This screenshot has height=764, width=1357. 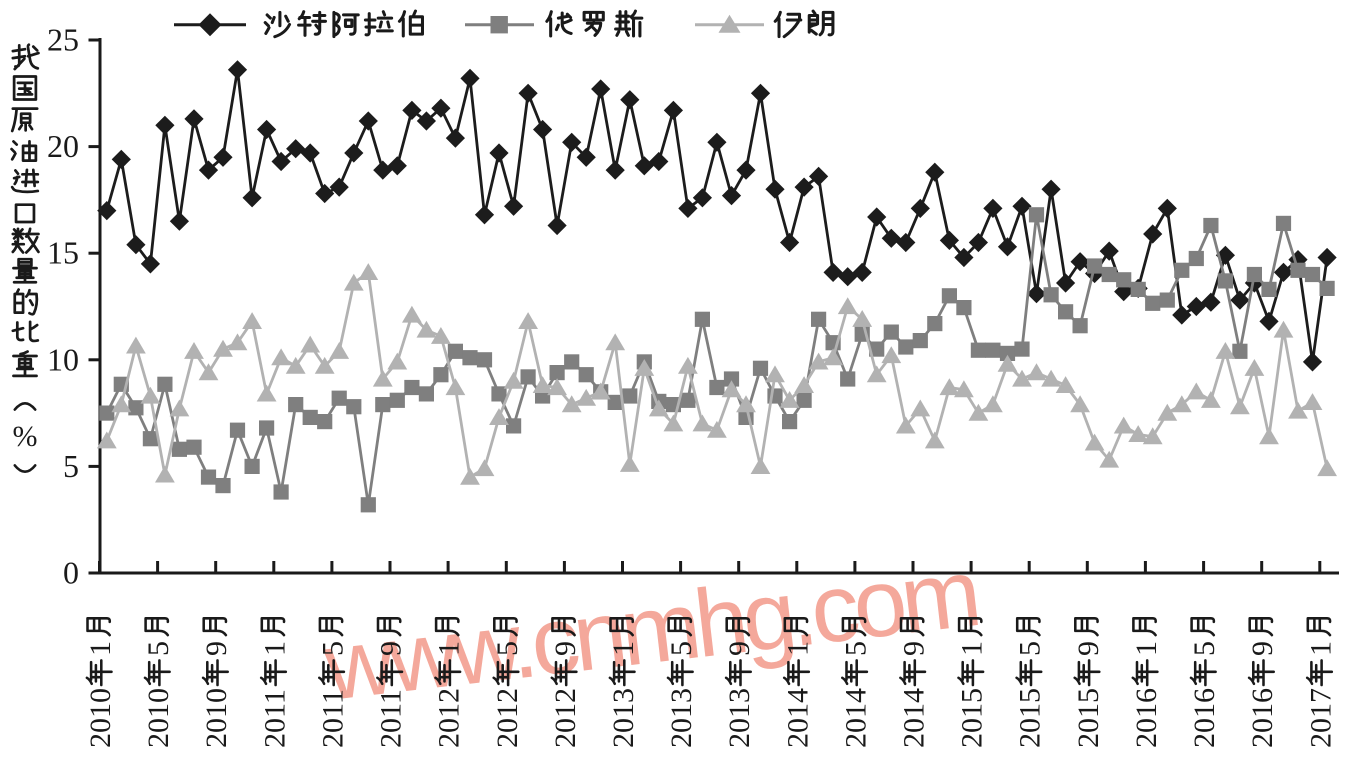 I want to click on svg-text: 10, so click(x=63, y=359).